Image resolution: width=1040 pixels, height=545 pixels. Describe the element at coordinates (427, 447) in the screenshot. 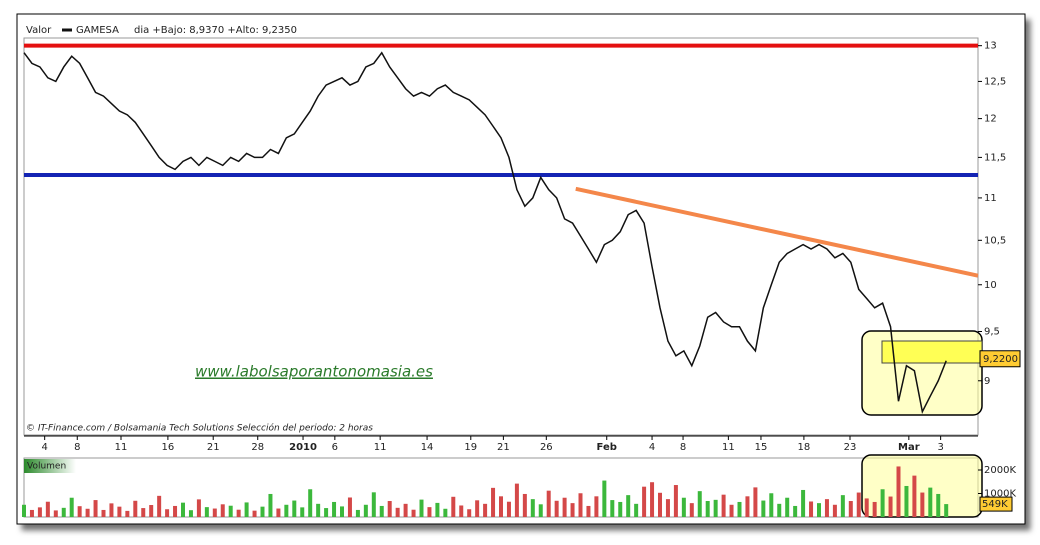

I see `x-tick-label: 14` at that location.